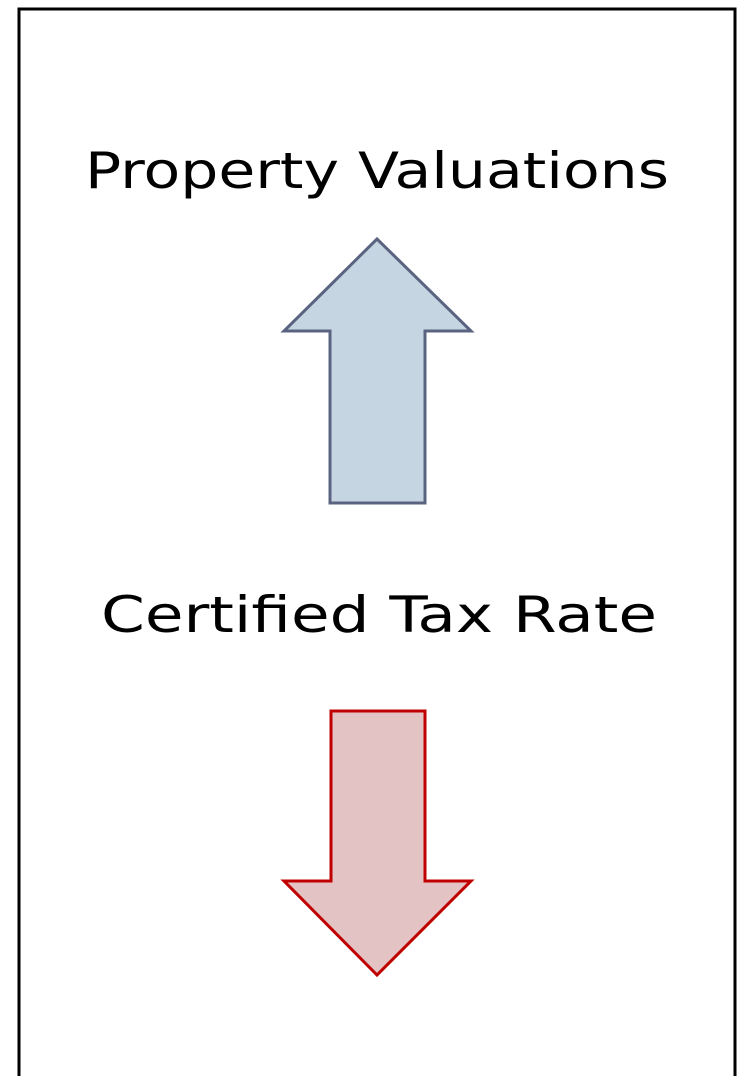 The image size is (744, 1076). Describe the element at coordinates (377, 171) in the screenshot. I see `top-label: Property Valuations` at that location.